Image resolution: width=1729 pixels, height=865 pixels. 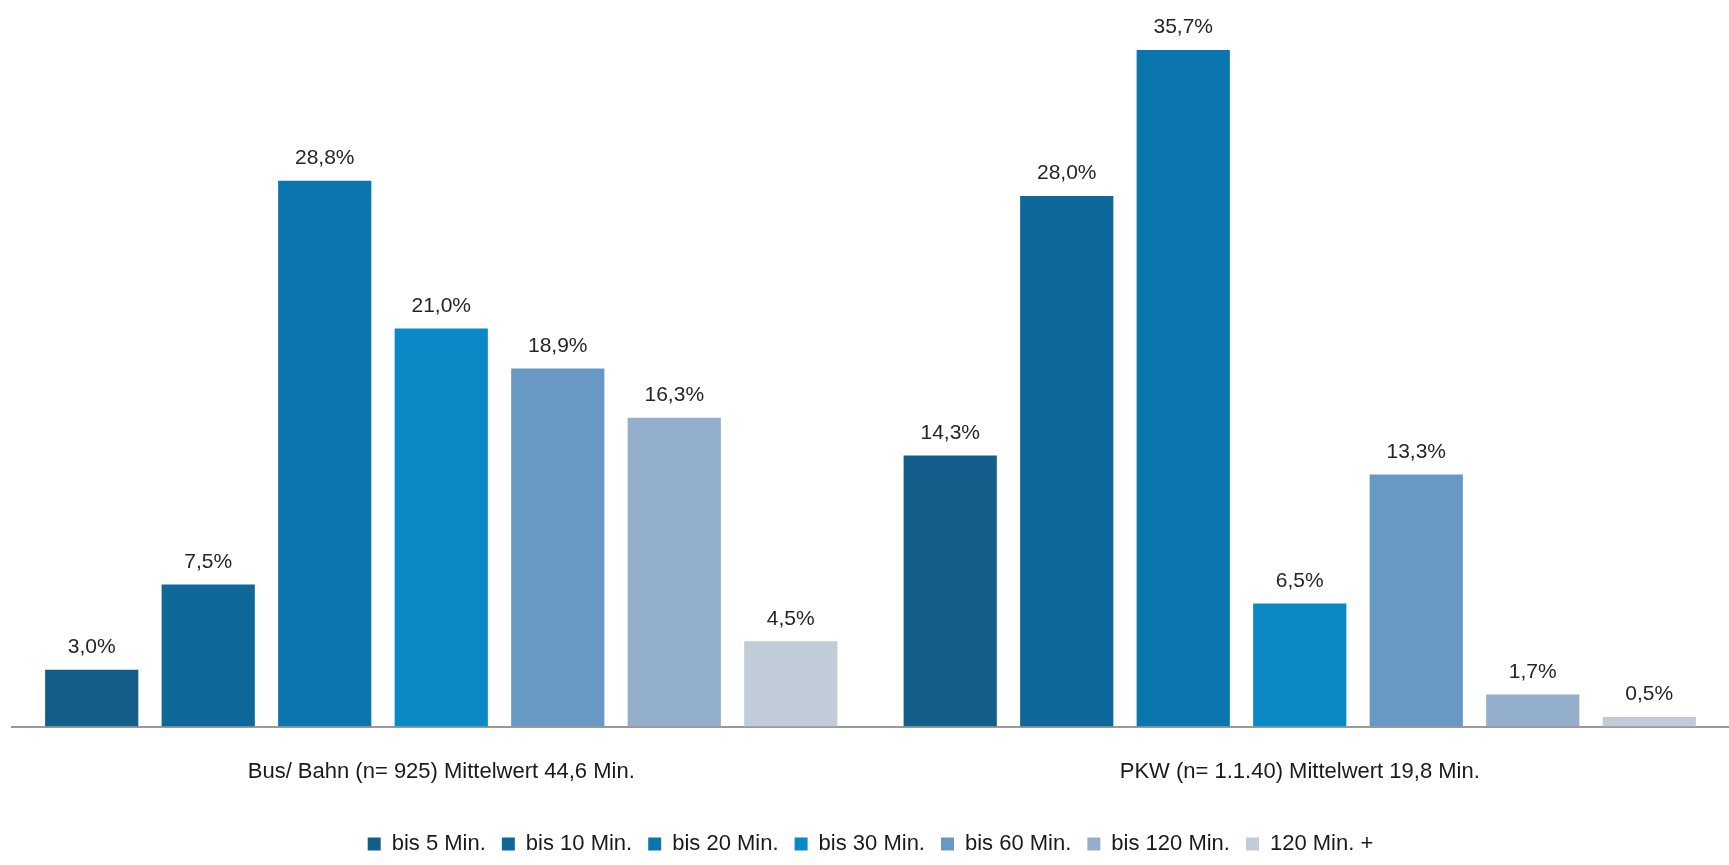 I want to click on data-label: 21,0%, so click(x=441, y=304).